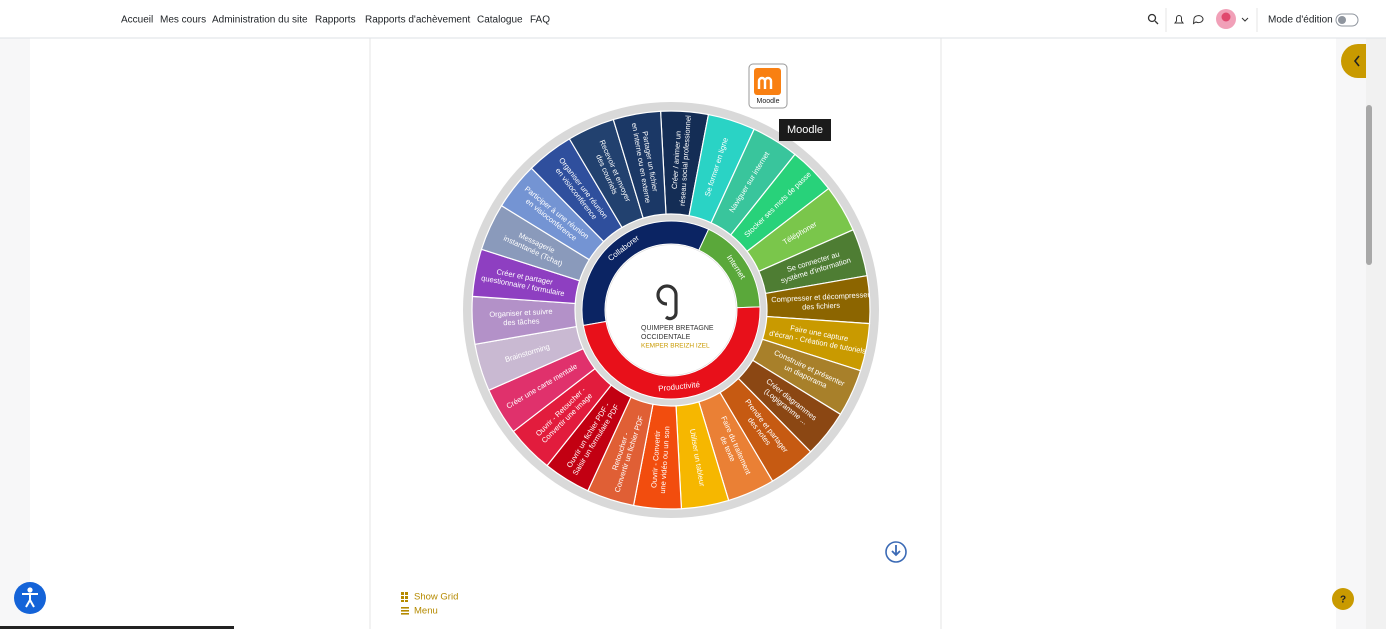  What do you see at coordinates (260, 20) in the screenshot?
I see `nav-item: Administration du site` at bounding box center [260, 20].